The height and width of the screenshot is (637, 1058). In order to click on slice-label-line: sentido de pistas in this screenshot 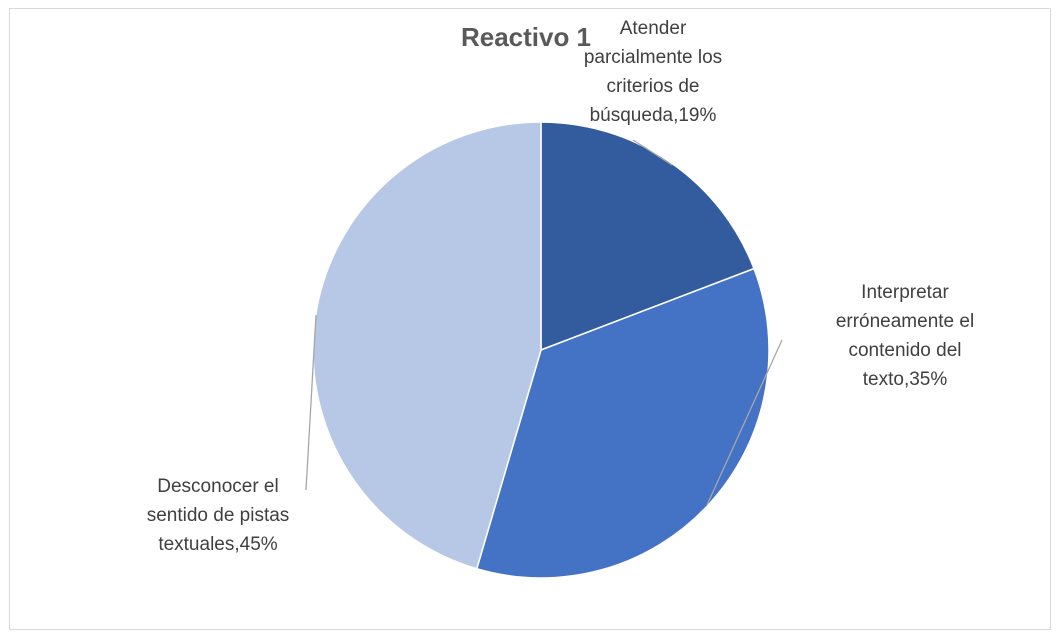, I will do `click(218, 515)`.